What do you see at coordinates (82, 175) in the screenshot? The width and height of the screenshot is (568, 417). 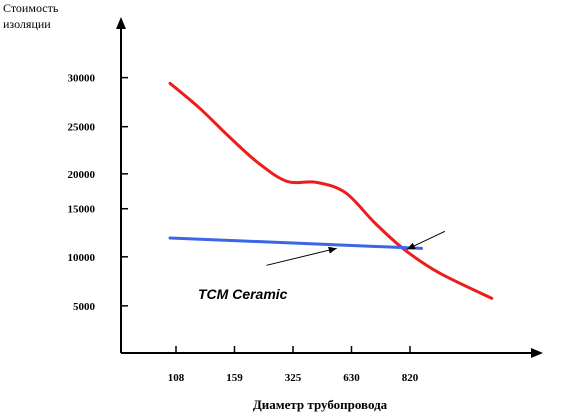 I see `y-tick-label: 20000` at bounding box center [82, 175].